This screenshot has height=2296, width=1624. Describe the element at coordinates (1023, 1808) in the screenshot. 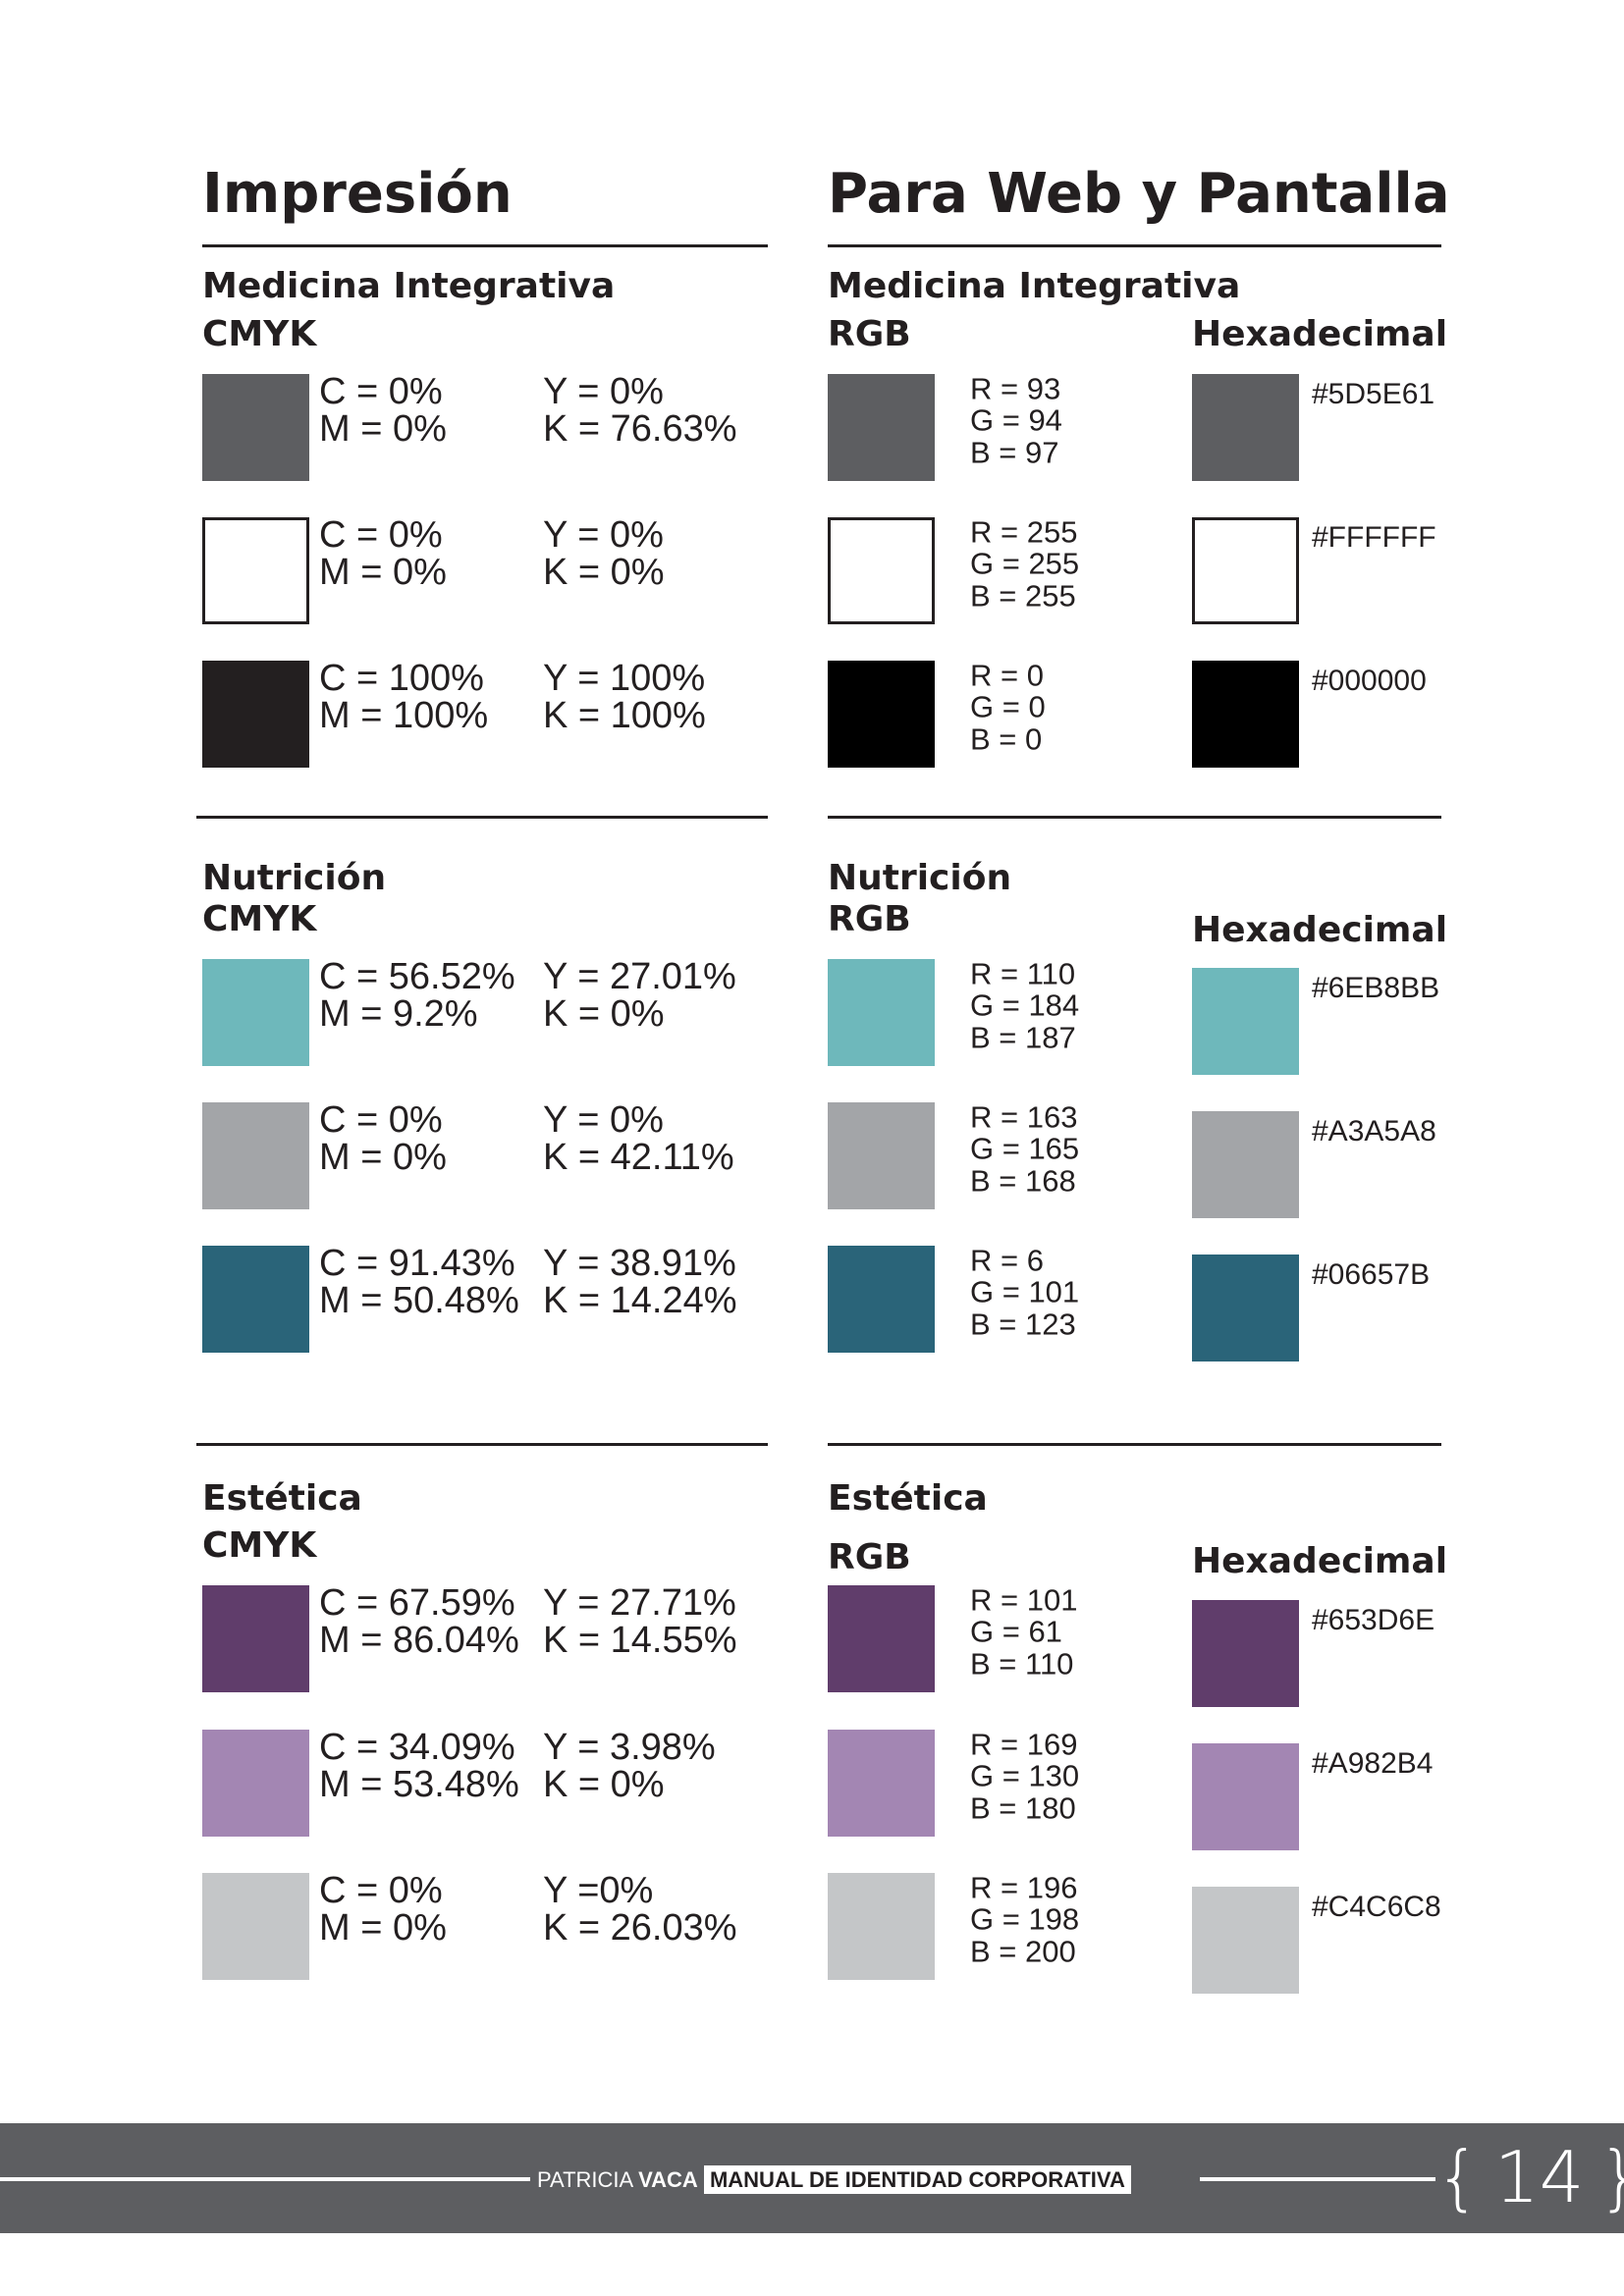

I see `rgb-value: B = 180` at that location.